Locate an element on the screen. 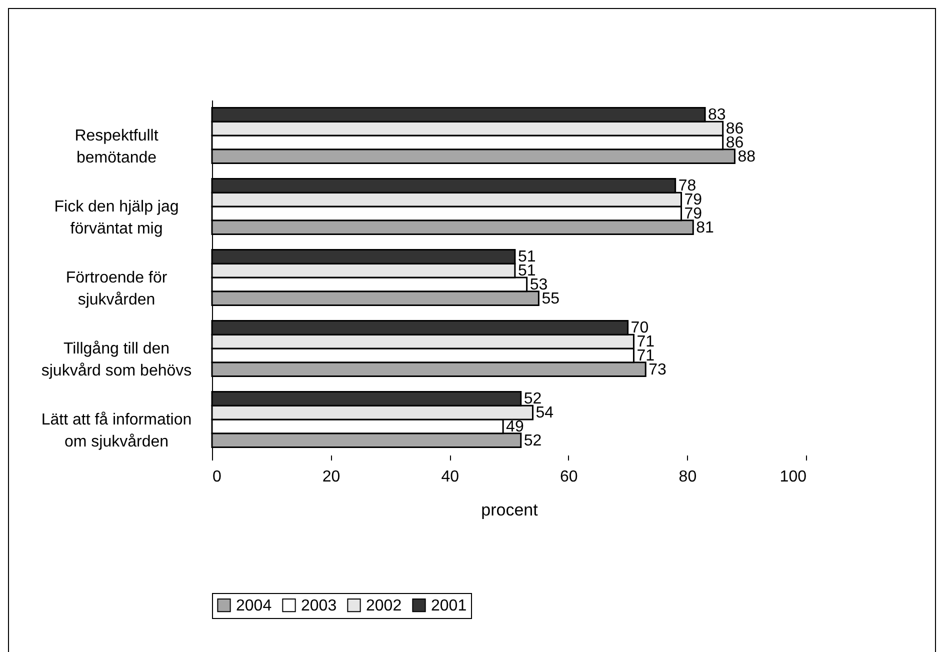  x-axis-title: procent is located at coordinates (509, 510).